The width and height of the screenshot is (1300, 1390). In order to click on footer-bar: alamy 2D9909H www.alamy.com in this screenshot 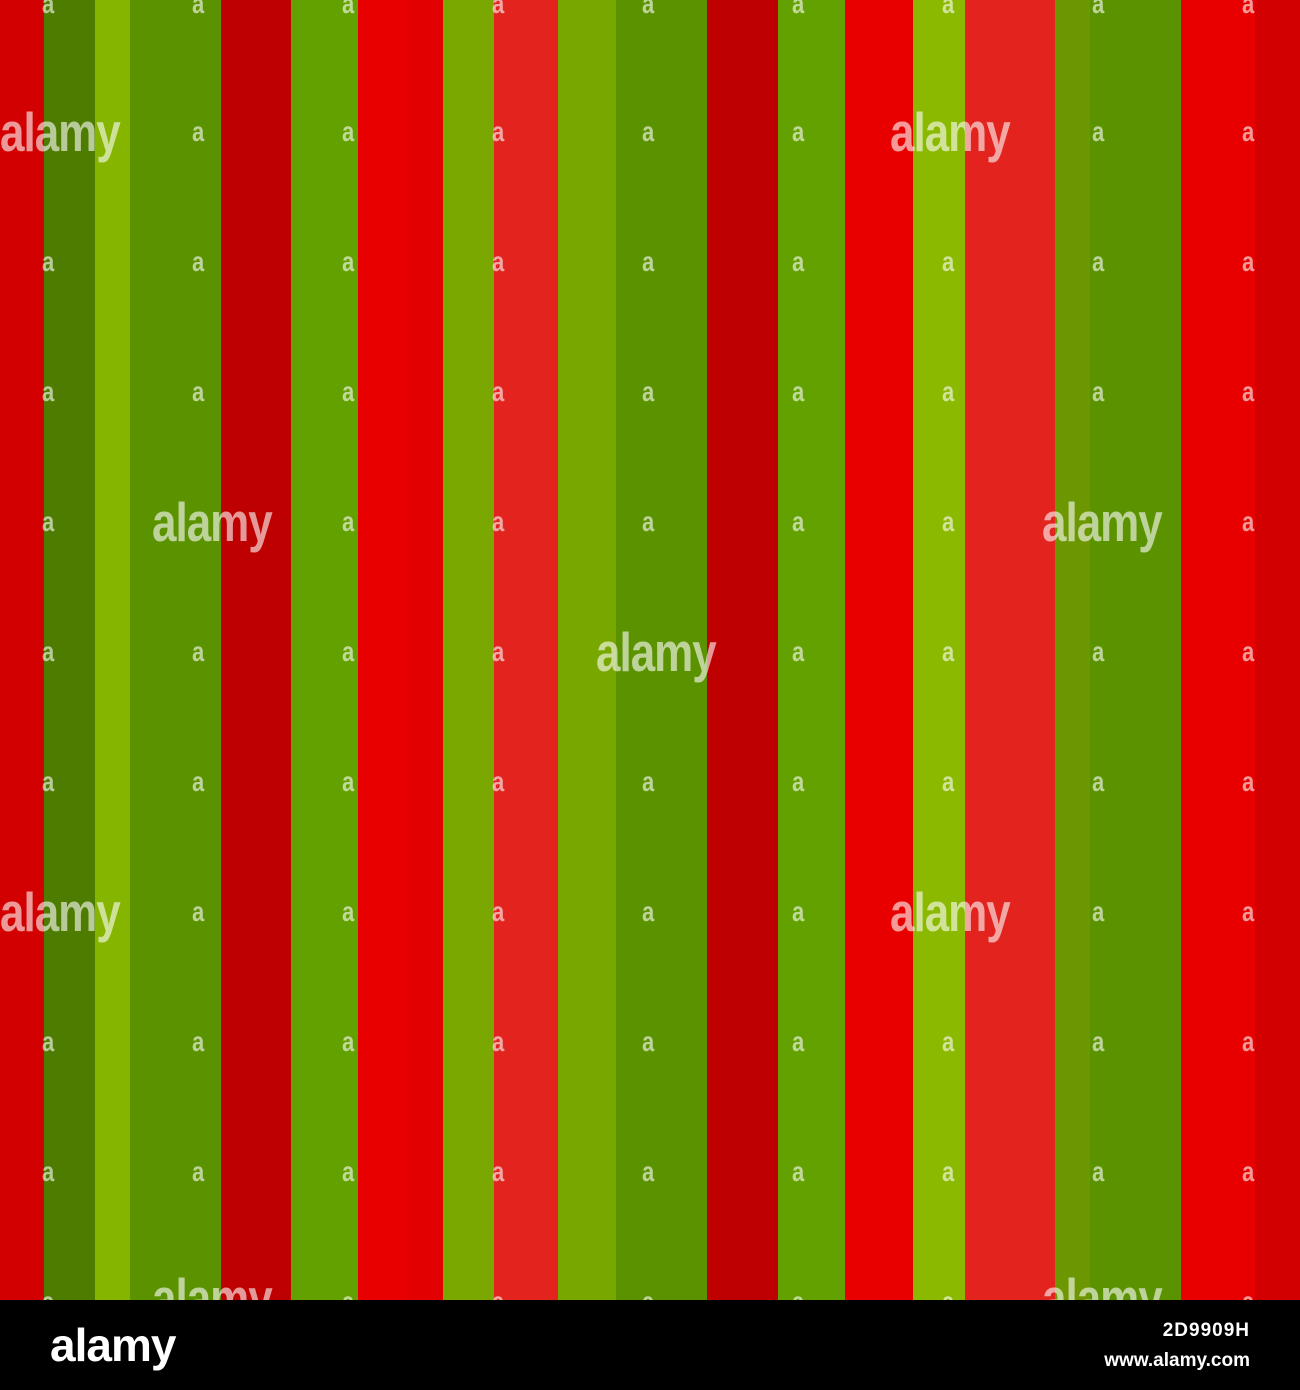, I will do `click(650, 1345)`.